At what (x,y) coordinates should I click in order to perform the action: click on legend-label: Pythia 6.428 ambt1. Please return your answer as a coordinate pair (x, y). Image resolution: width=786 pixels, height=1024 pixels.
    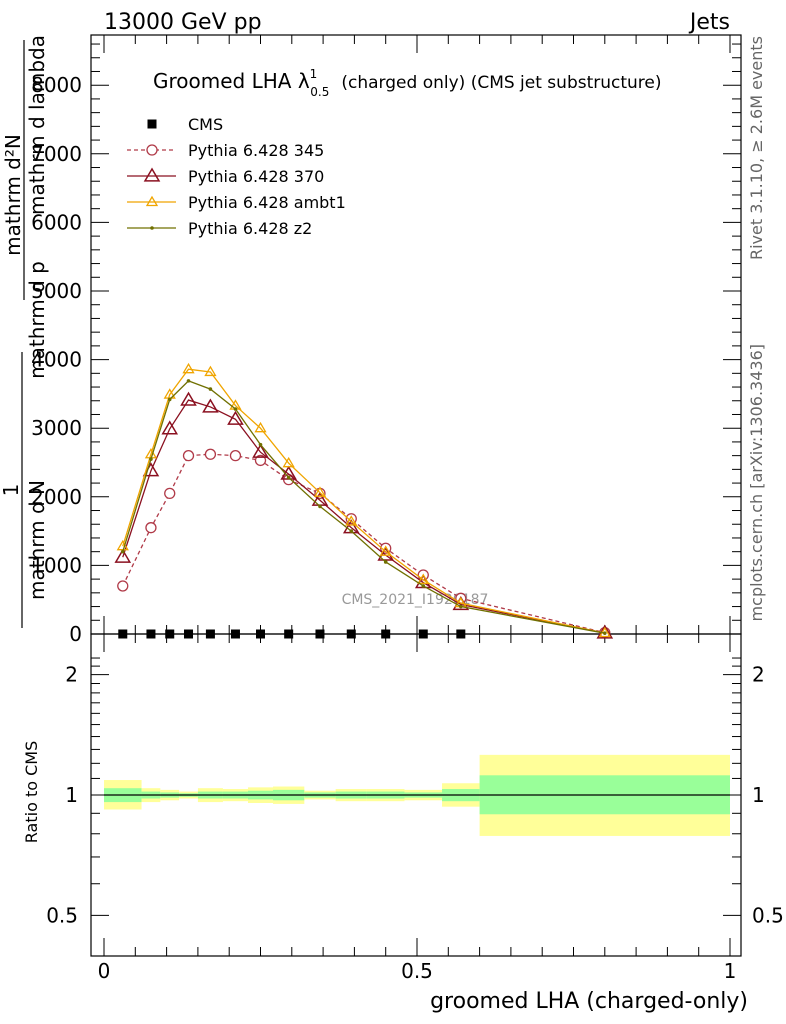
    Looking at the image, I should click on (267, 202).